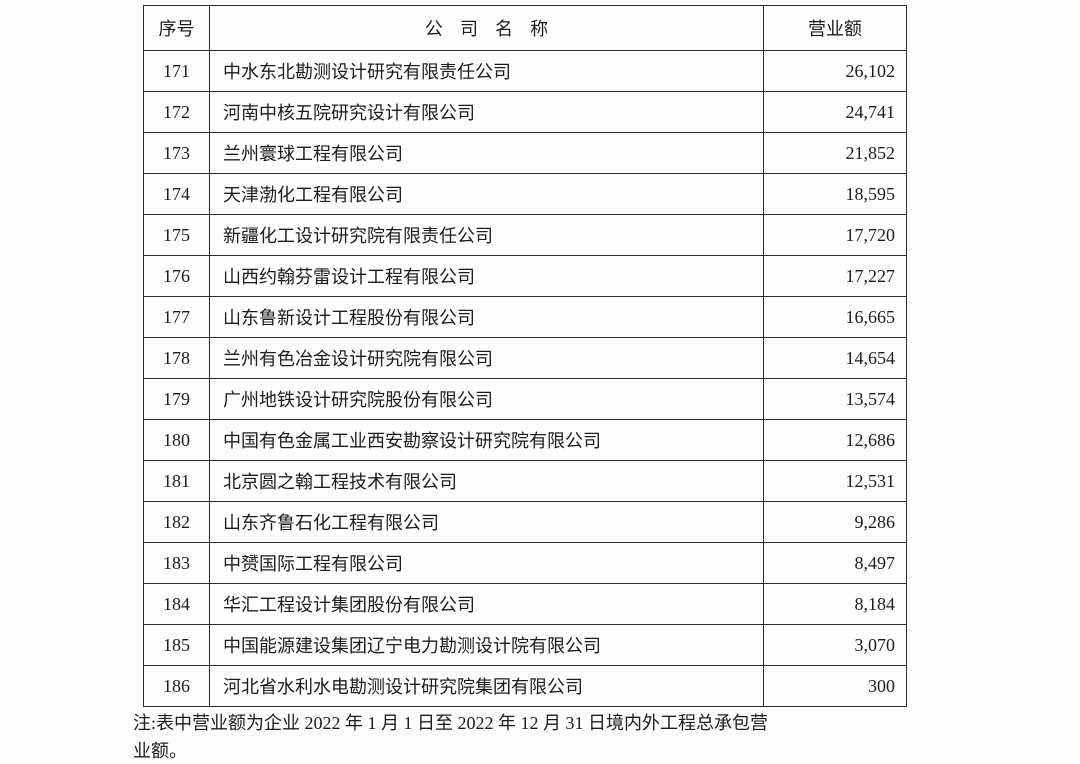  What do you see at coordinates (176, 604) in the screenshot?
I see `cell-index: 184` at bounding box center [176, 604].